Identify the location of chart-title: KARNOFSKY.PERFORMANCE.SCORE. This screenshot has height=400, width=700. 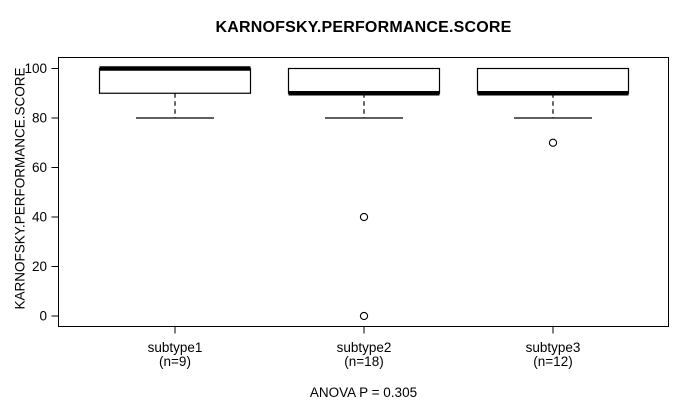
(363, 27).